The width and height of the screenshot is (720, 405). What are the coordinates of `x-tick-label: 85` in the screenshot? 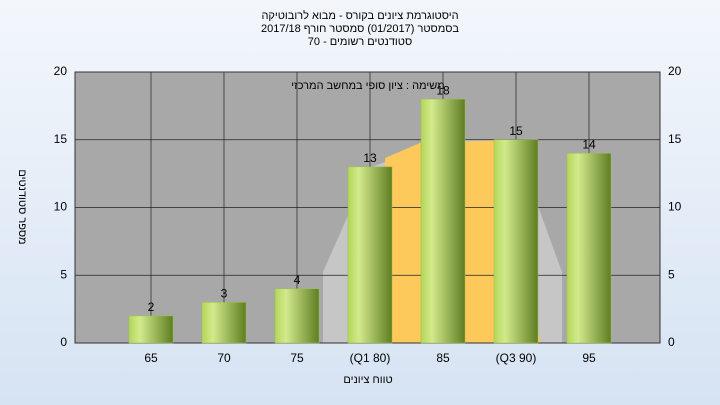 It's located at (443, 358).